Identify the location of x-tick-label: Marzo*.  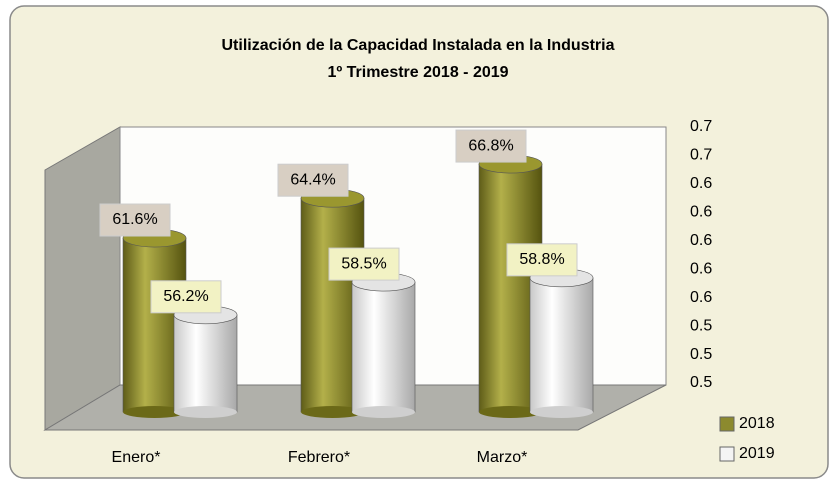
(502, 457).